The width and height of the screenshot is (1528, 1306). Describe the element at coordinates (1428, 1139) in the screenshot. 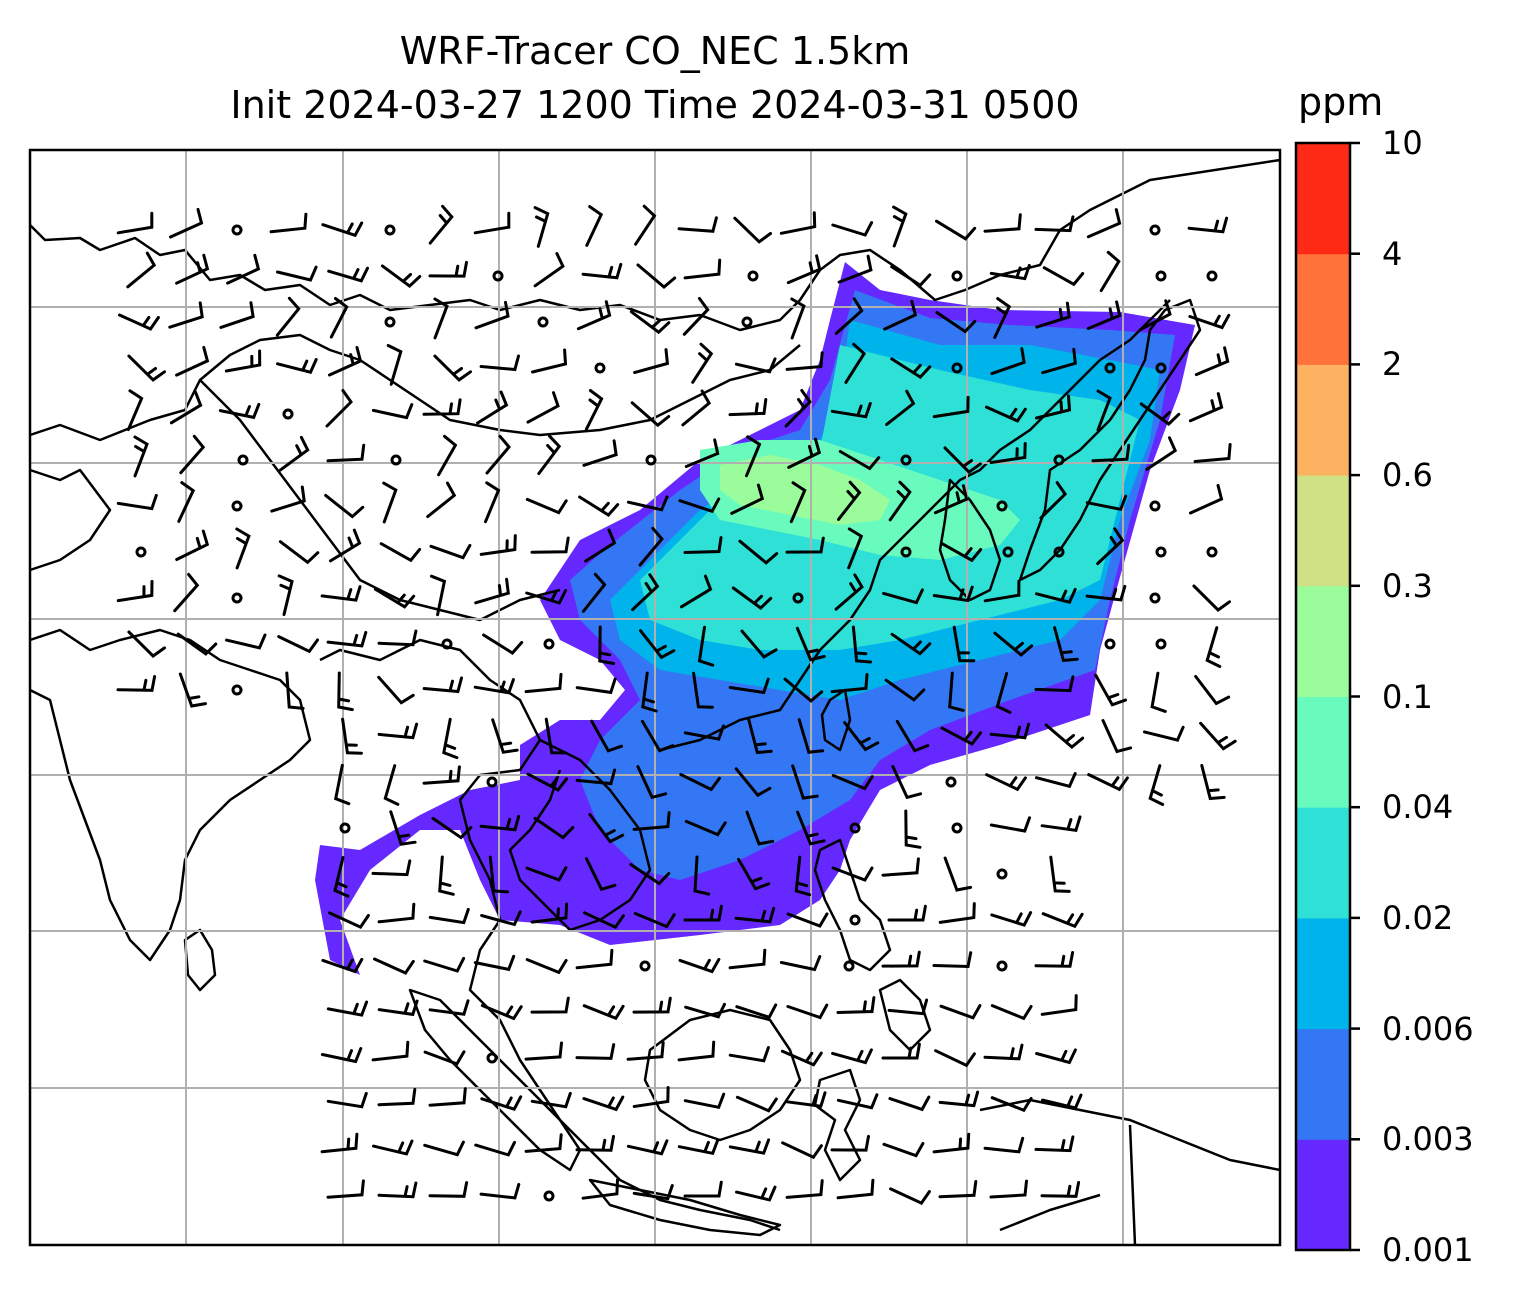

I see `colorbar-tick-label: 0.003` at that location.